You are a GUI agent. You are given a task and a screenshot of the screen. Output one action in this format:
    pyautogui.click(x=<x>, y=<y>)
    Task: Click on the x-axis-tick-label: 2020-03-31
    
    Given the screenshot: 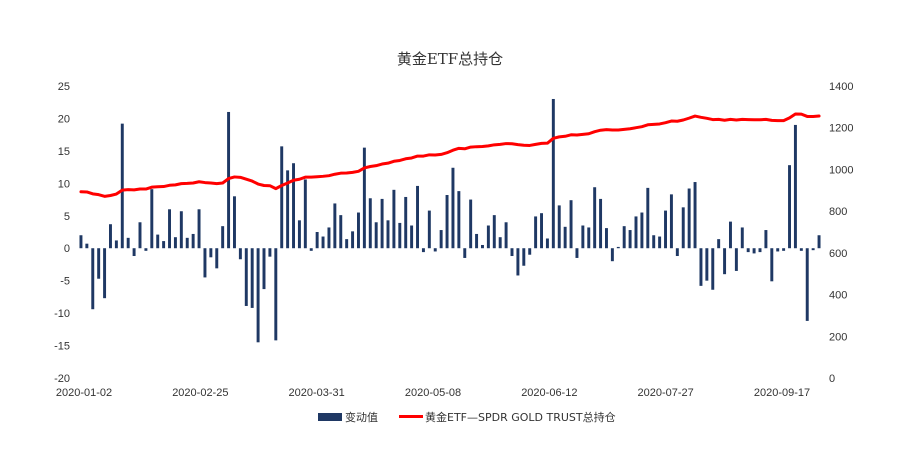 What is the action you would take?
    pyautogui.click(x=317, y=393)
    